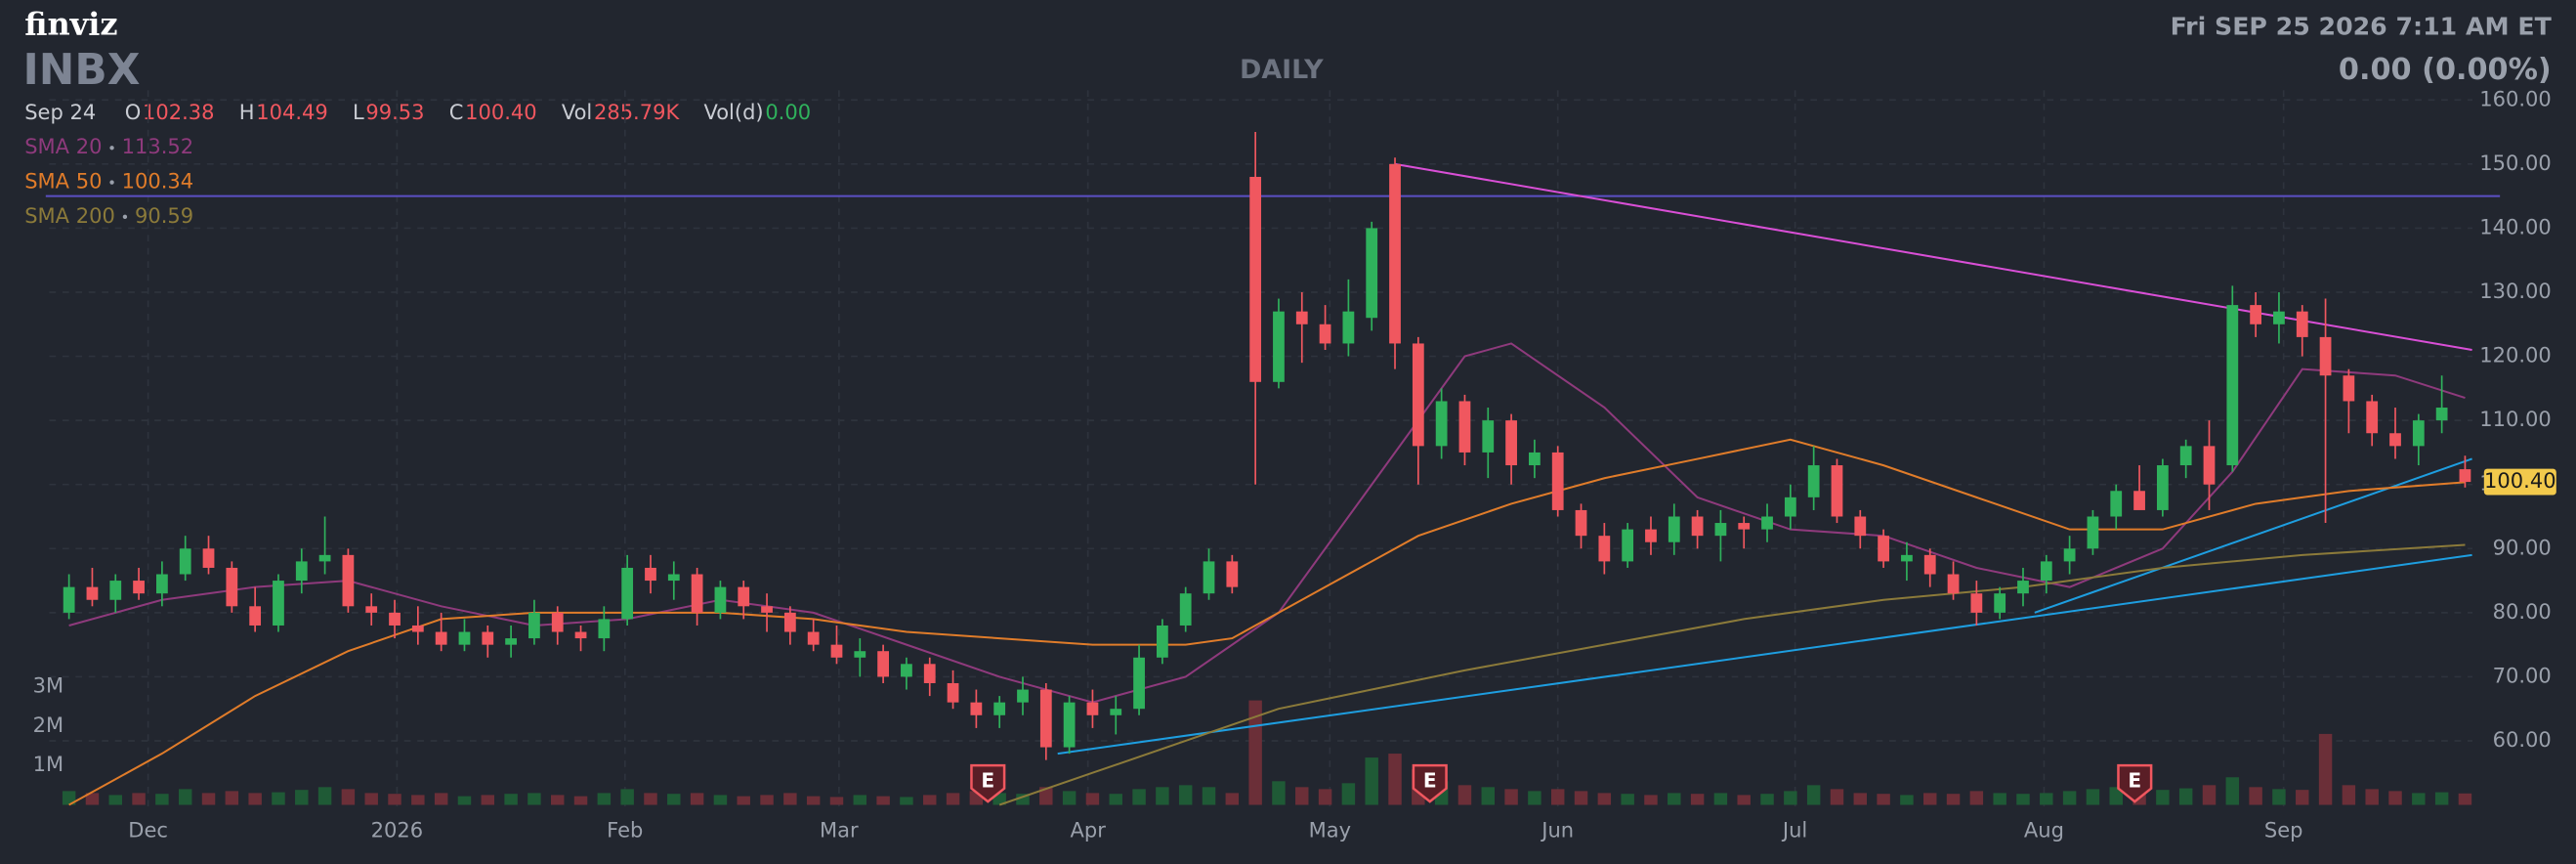 The image size is (2576, 864). Describe the element at coordinates (2445, 70) in the screenshot. I see `change: 0.00 (0.00%)` at that location.